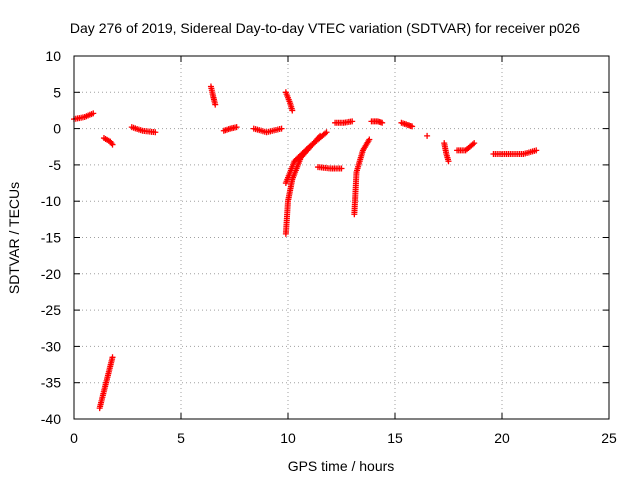  What do you see at coordinates (51, 346) in the screenshot?
I see `y-tick-label: -30` at bounding box center [51, 346].